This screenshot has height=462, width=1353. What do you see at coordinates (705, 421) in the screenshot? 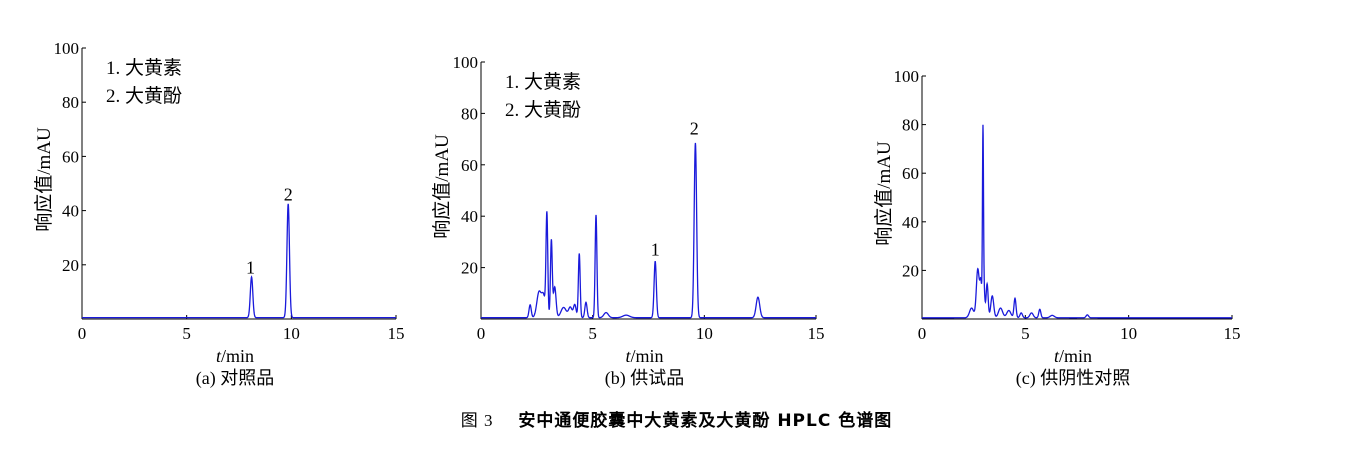
I see `figure-title: 安中通便胶囊中大黄素及大黄酚 HPLC 色谱图` at bounding box center [705, 421].